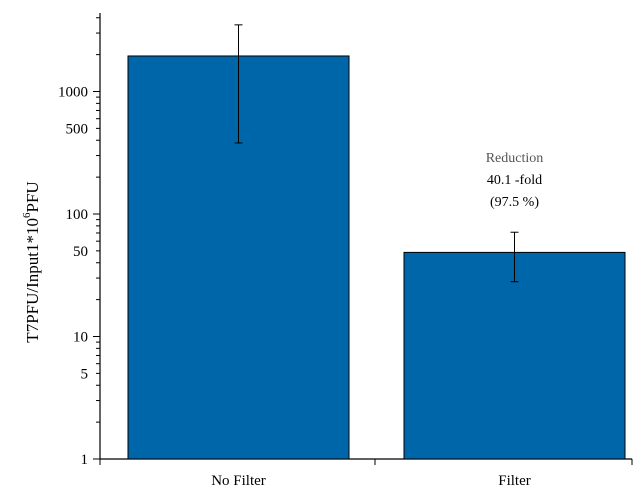  What do you see at coordinates (85, 374) in the screenshot?
I see `y-tick-label: 5` at bounding box center [85, 374].